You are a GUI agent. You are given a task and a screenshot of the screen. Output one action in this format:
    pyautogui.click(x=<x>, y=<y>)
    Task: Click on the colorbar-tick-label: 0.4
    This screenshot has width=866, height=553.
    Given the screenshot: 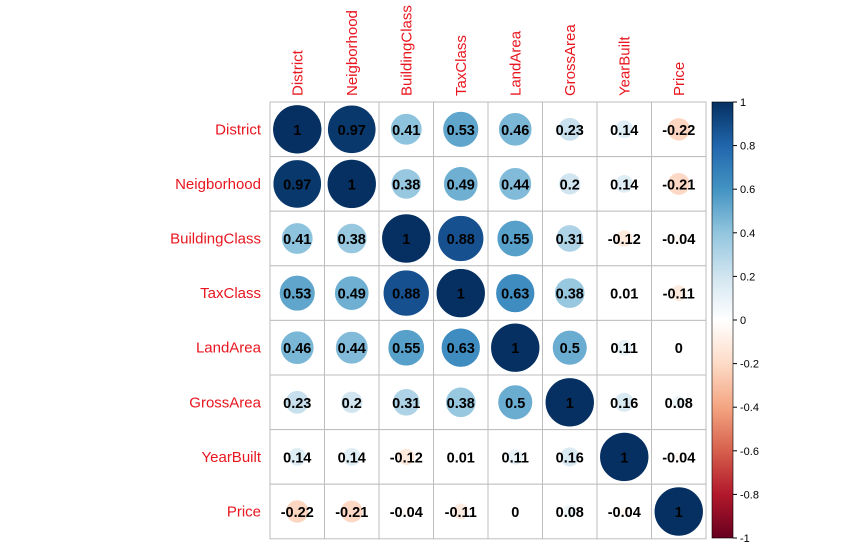 What is the action you would take?
    pyautogui.click(x=747, y=234)
    